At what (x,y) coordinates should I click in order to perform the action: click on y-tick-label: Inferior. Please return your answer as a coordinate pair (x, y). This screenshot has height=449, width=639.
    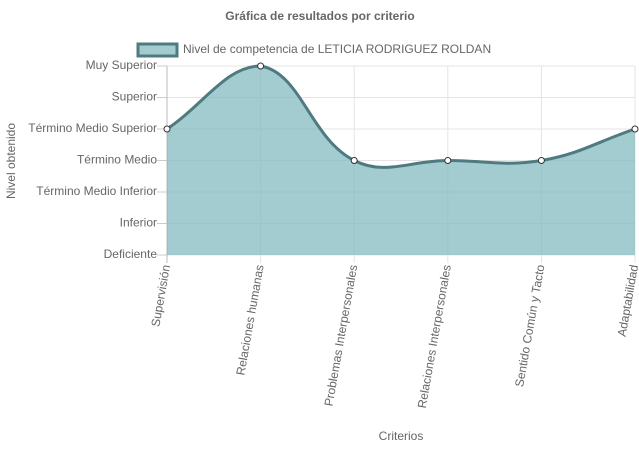
    Looking at the image, I should click on (138, 223).